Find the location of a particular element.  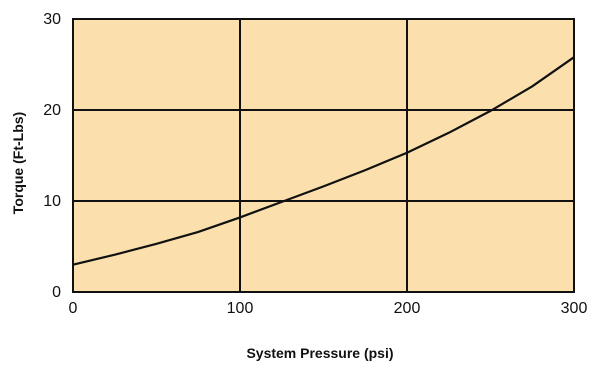

x-tick-label: 300 is located at coordinates (574, 308).